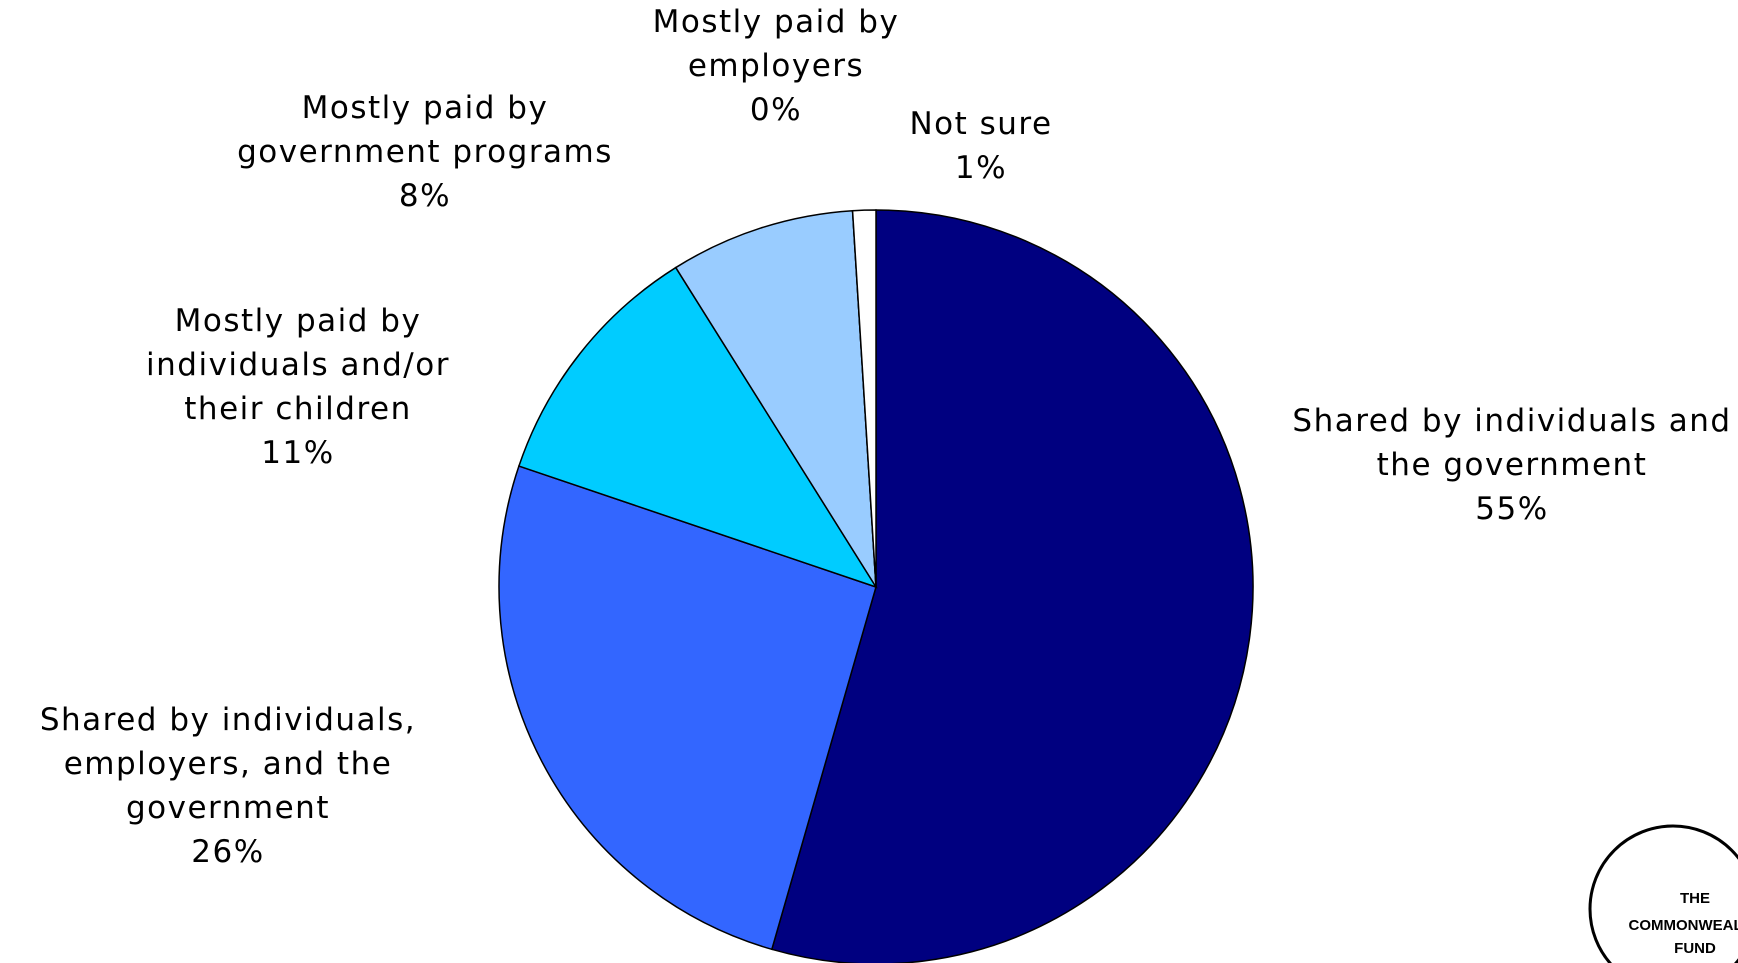 The image size is (1738, 963). Describe the element at coordinates (425, 196) in the screenshot. I see `value-label: 8%` at that location.